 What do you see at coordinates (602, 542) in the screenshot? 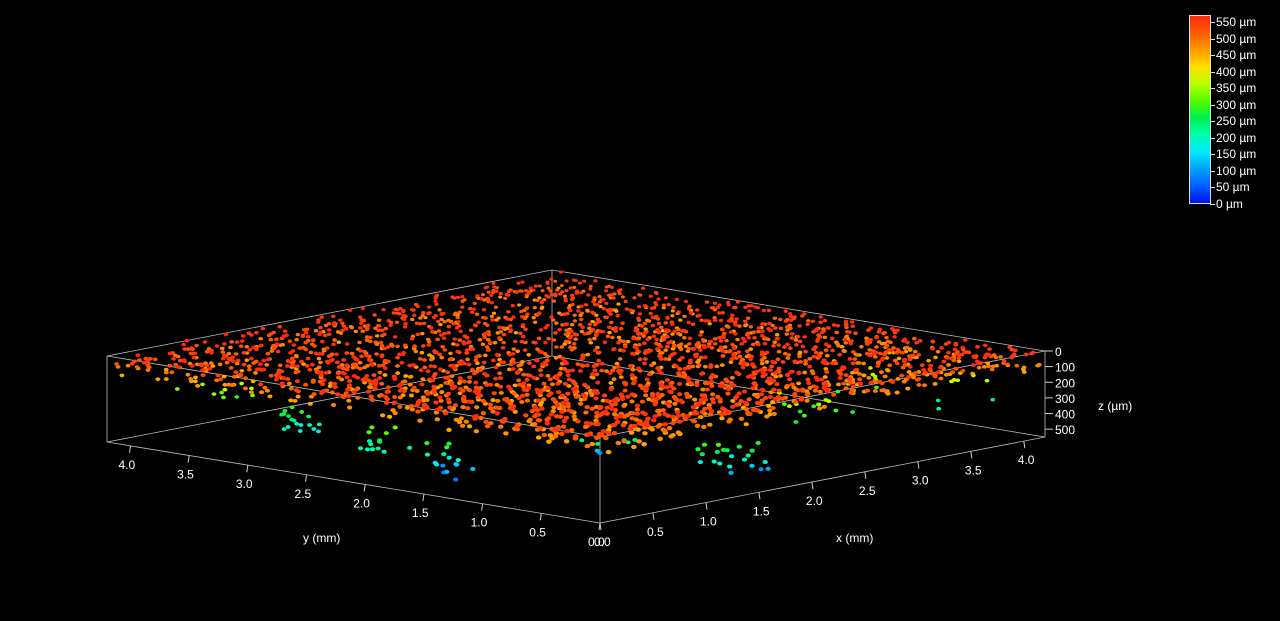
I see `x-tick-label: 0.0` at bounding box center [602, 542].